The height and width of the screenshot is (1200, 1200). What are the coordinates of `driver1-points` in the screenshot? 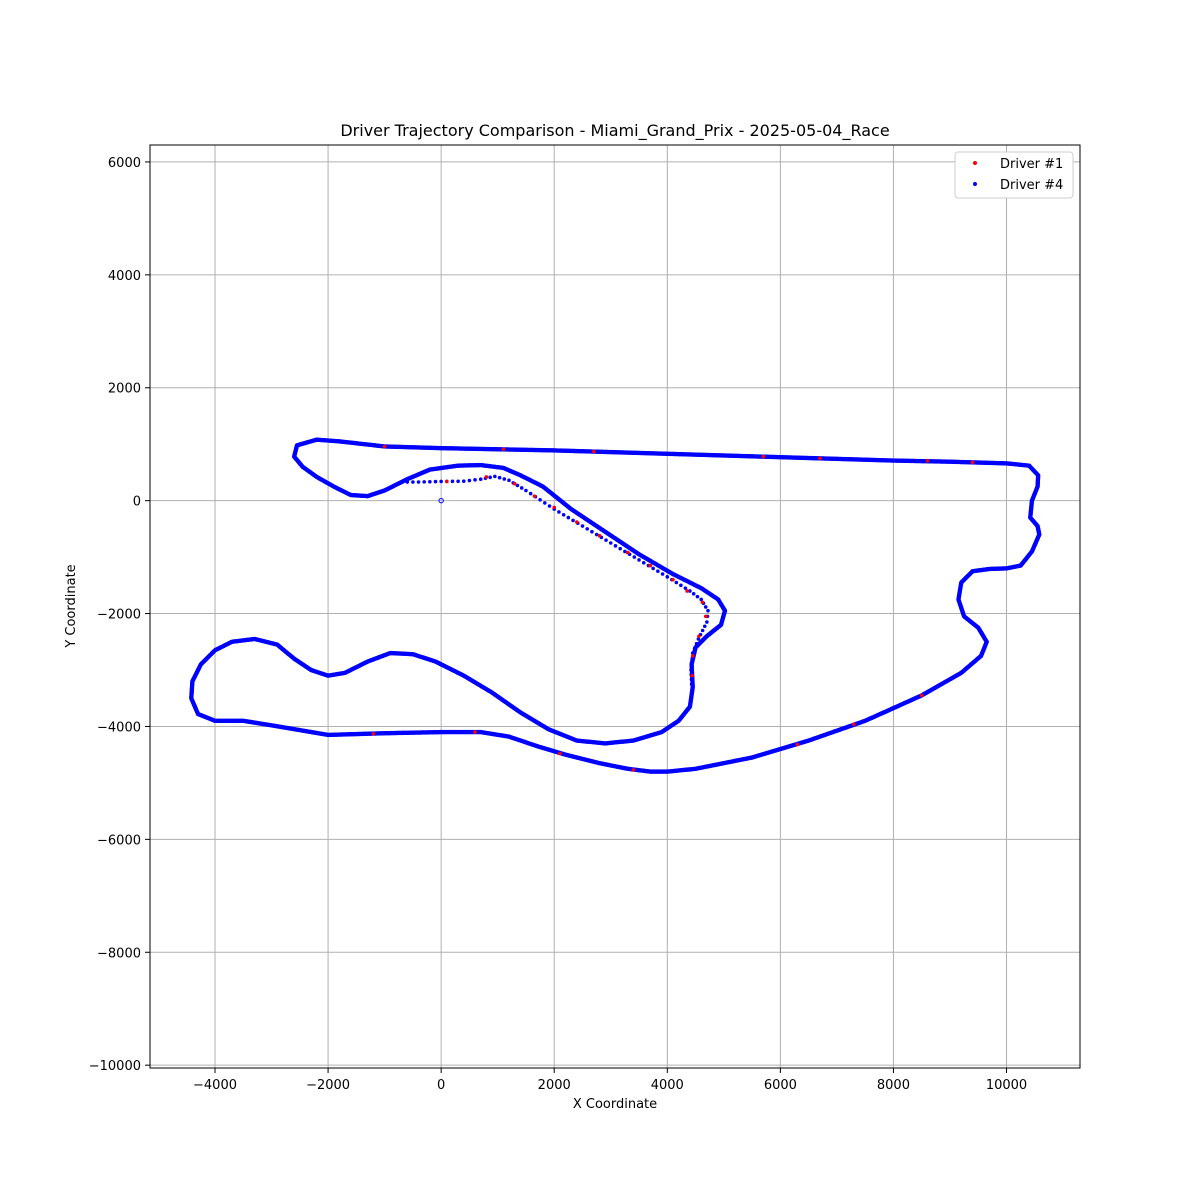 It's located at (673, 608).